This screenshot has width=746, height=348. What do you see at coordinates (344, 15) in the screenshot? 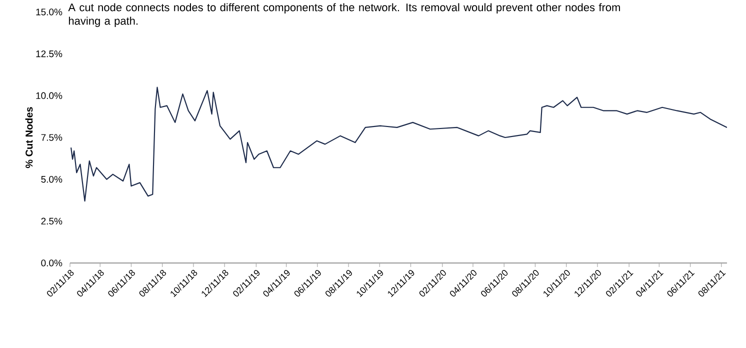
I see `chart-subtitle: A cut node connects nodes to different components of the network. Its removal would prevent other nodes from having a path.` at bounding box center [344, 15].